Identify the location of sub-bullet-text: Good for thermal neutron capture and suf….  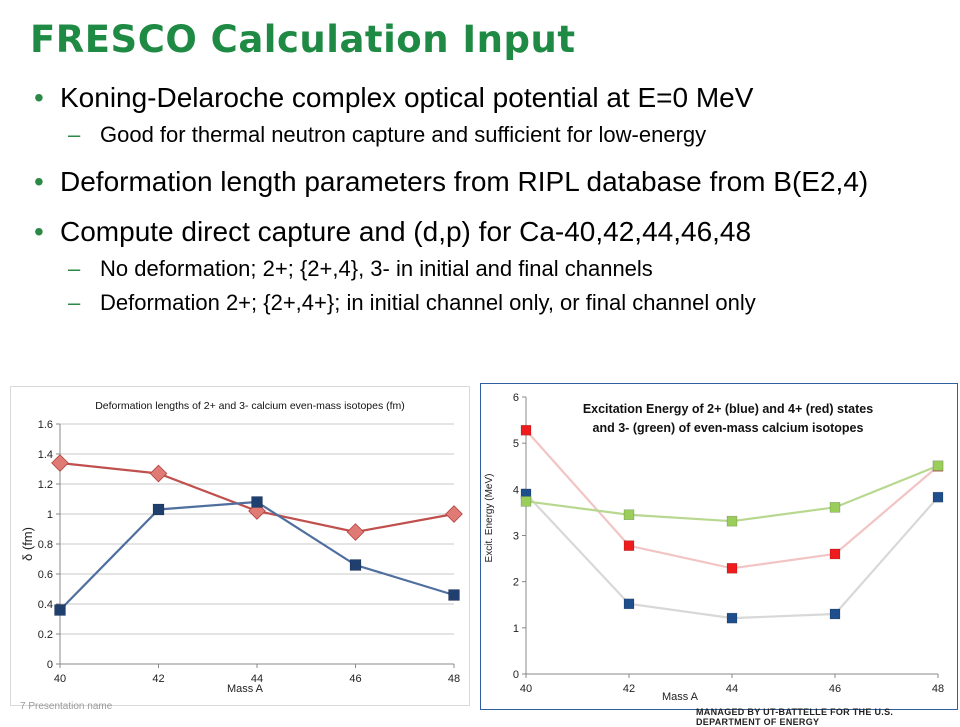
(403, 134).